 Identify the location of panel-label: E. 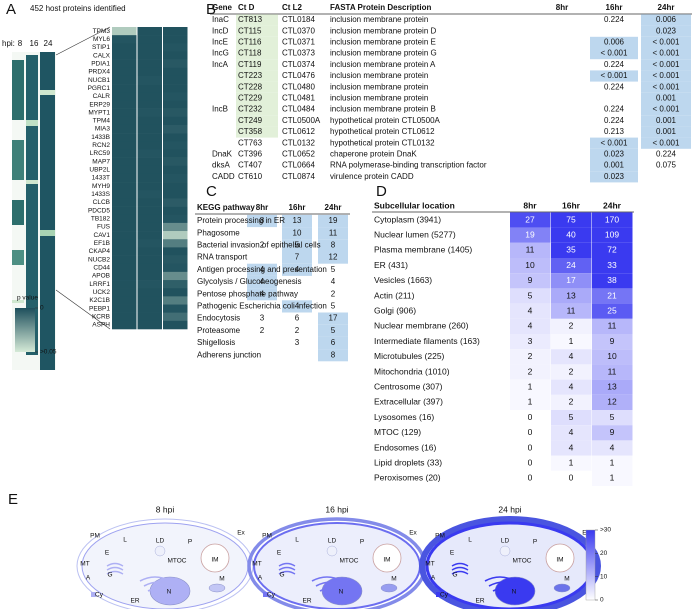
(13, 499).